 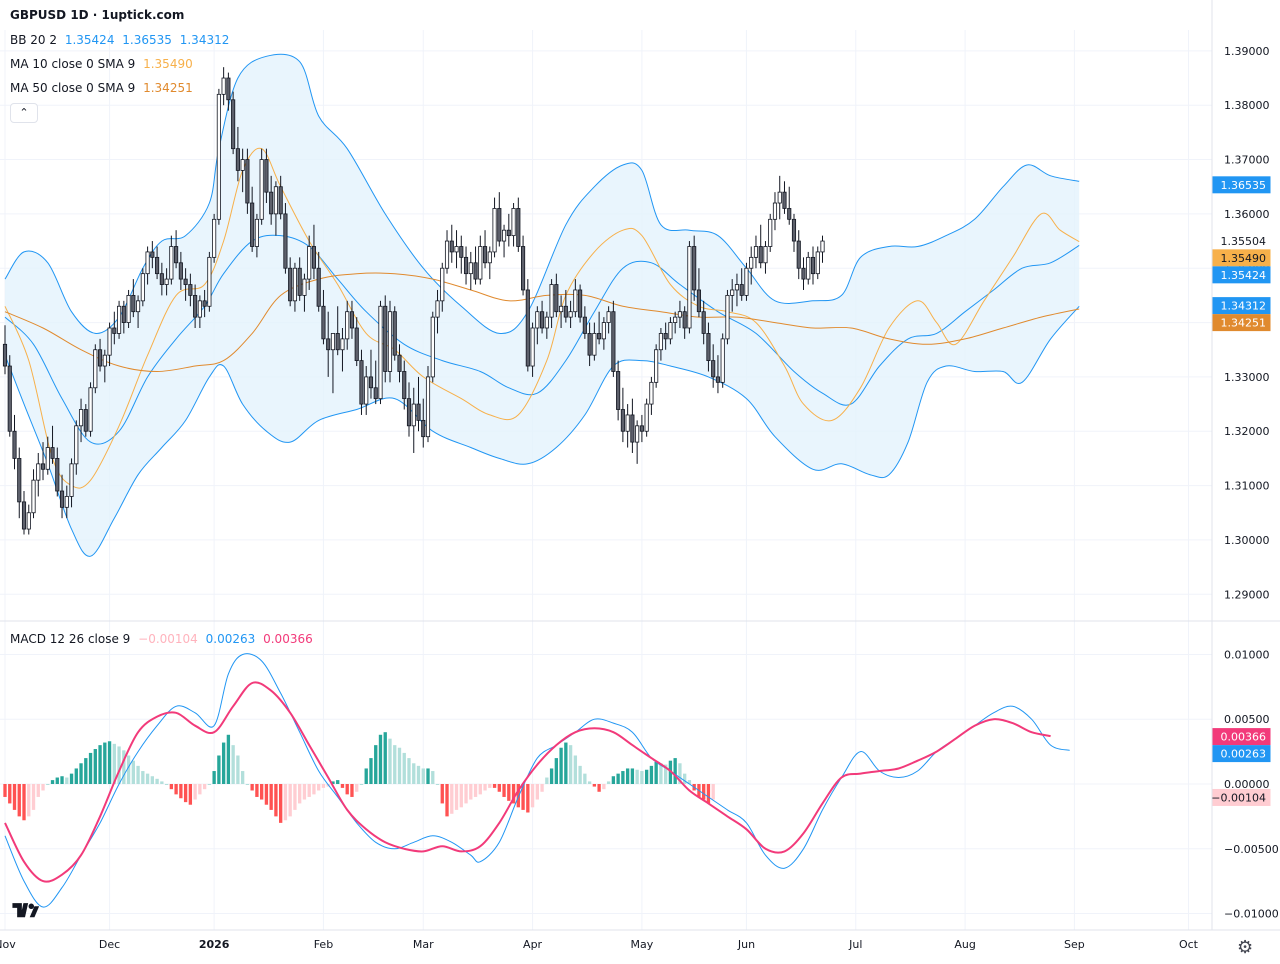 I want to click on collapse-legend-button: ⌃, so click(x=24, y=113).